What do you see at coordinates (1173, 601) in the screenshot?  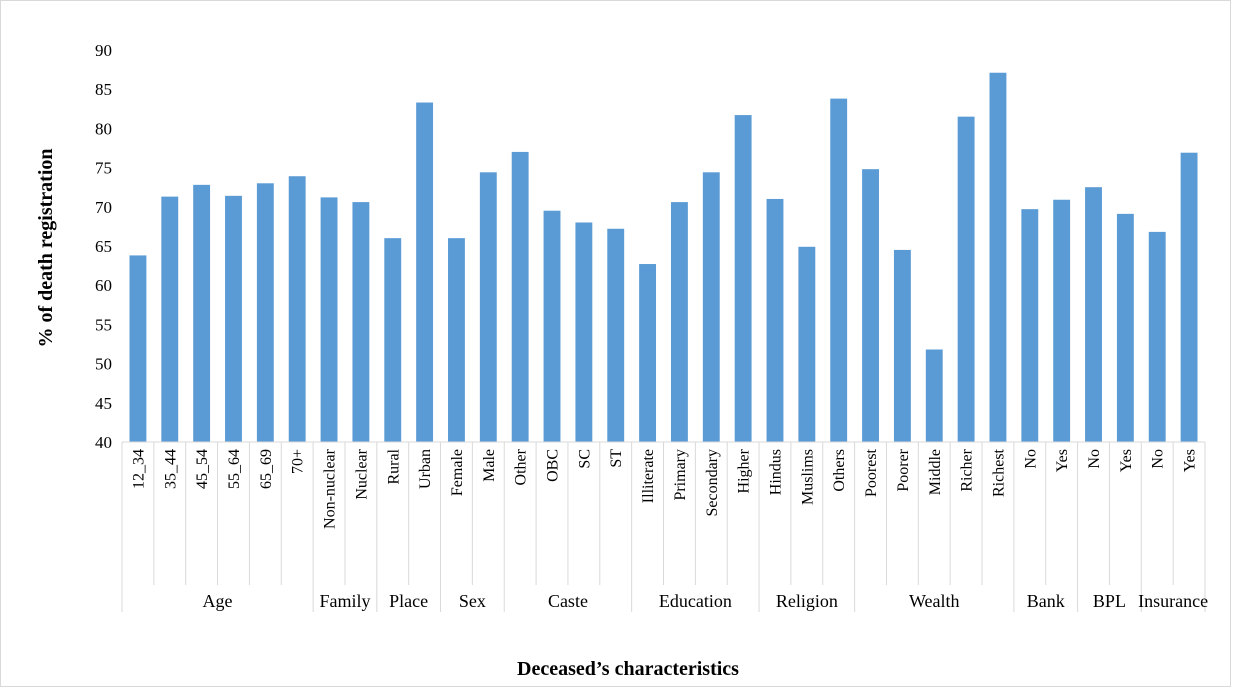 I see `group-label: Insurance` at bounding box center [1173, 601].